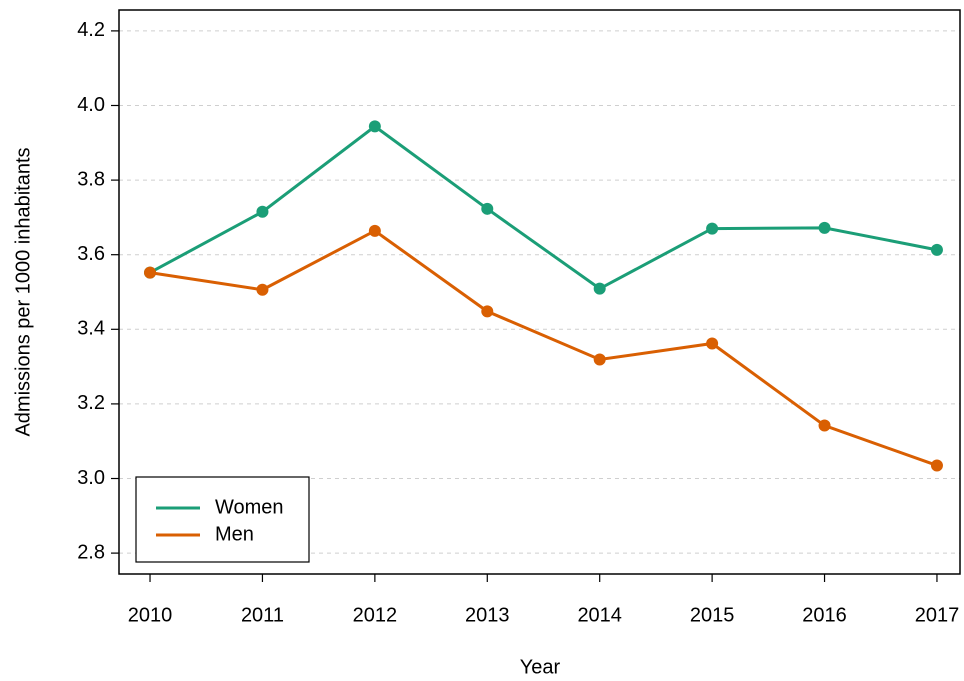  What do you see at coordinates (712, 615) in the screenshot?
I see `x-tick-label: 2015` at bounding box center [712, 615].